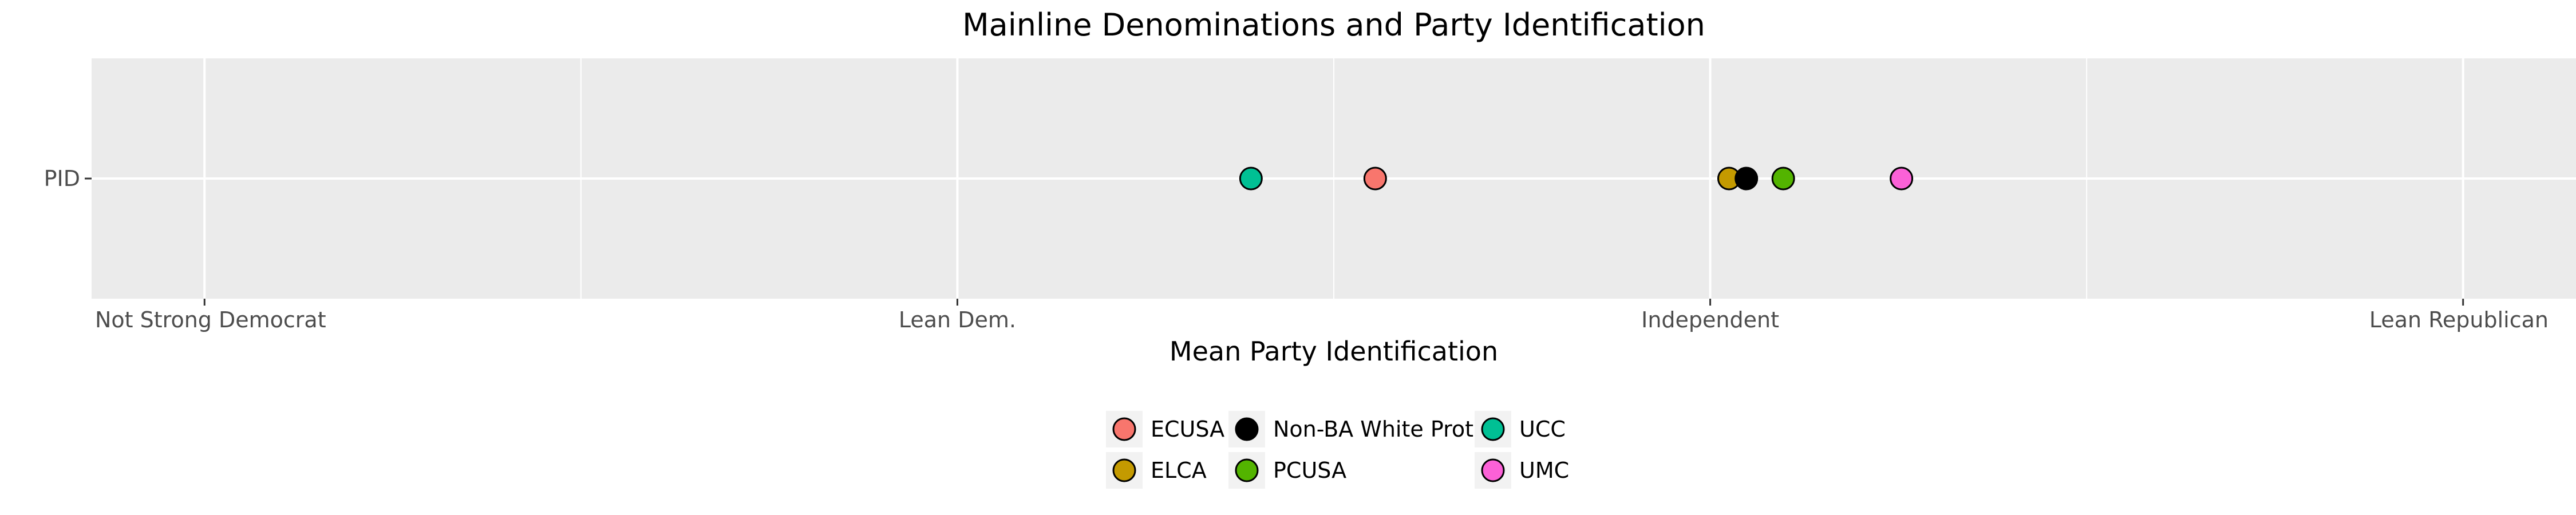 The image size is (2576, 515). Describe the element at coordinates (1544, 470) in the screenshot. I see `legend-label: UMC` at that location.